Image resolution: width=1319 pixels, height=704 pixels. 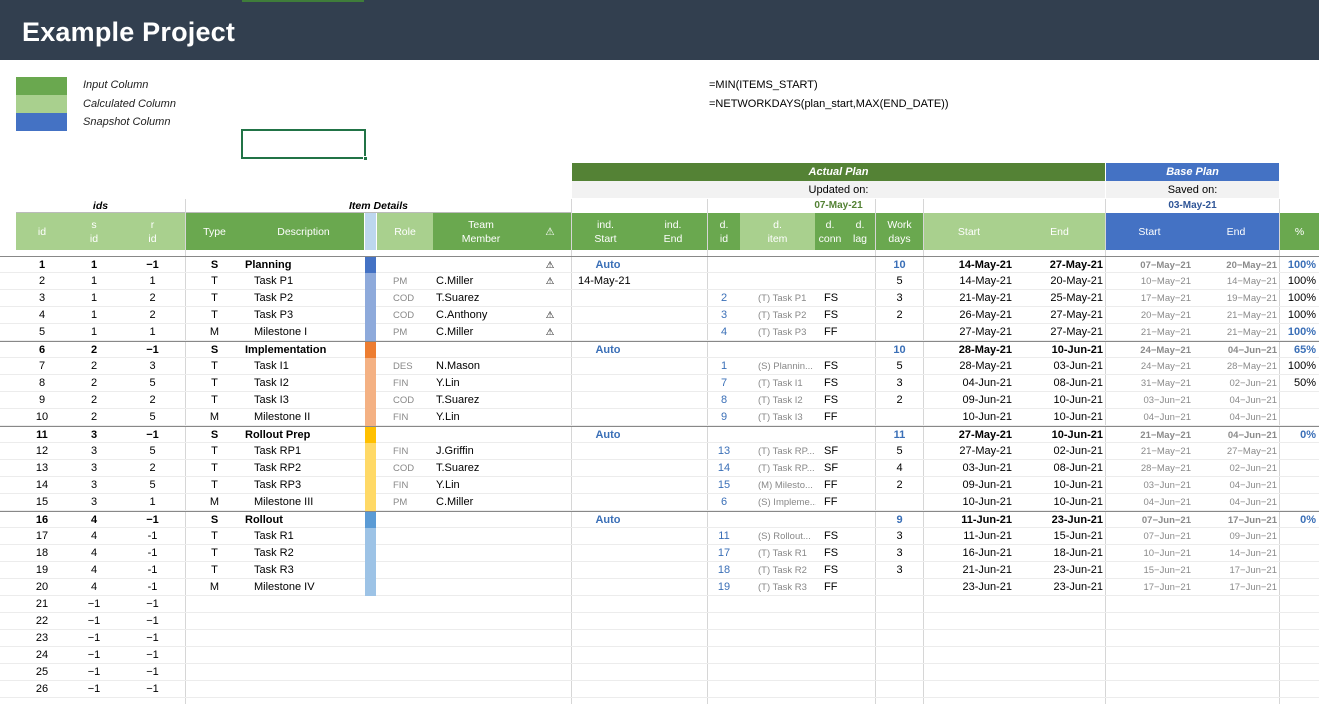 What do you see at coordinates (42, 468) in the screenshot?
I see `cell-id: 13` at bounding box center [42, 468].